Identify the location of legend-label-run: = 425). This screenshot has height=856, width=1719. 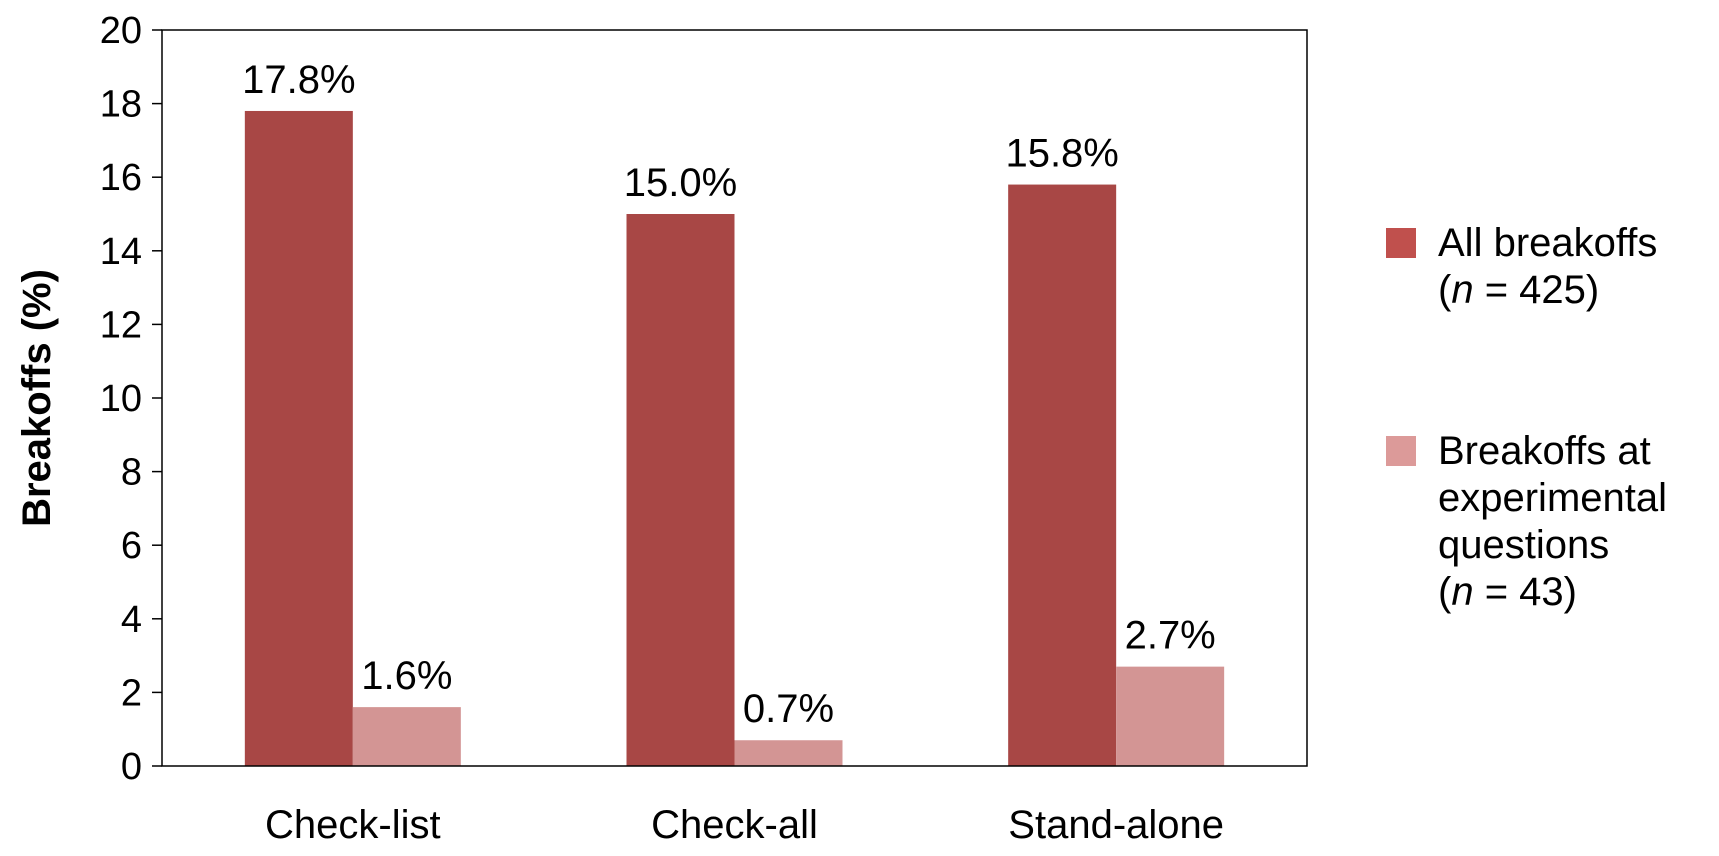
(1537, 290).